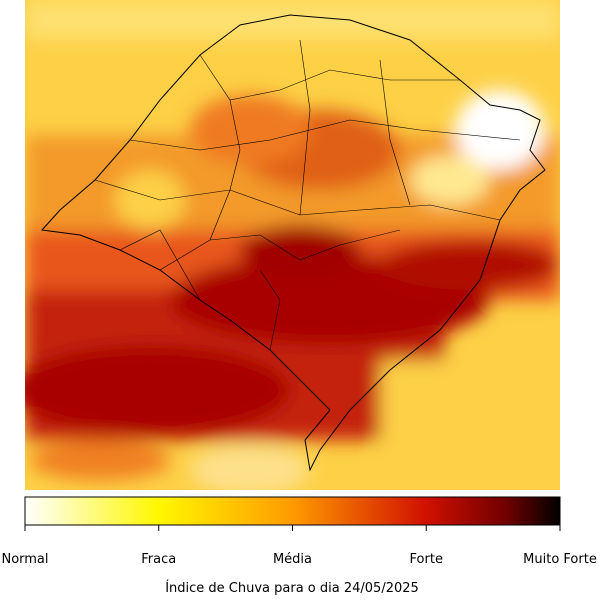 The height and width of the screenshot is (604, 600). What do you see at coordinates (292, 588) in the screenshot?
I see `caption: Índice de Chuva para o dia 24/05/2025` at bounding box center [292, 588].